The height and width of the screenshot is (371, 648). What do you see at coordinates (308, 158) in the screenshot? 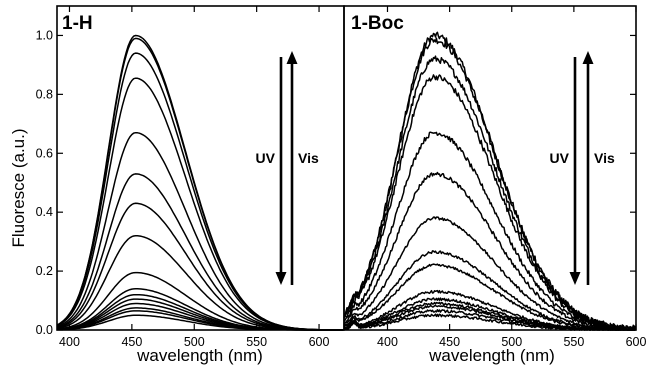
I see `vis-label-left: Vis` at bounding box center [308, 158].